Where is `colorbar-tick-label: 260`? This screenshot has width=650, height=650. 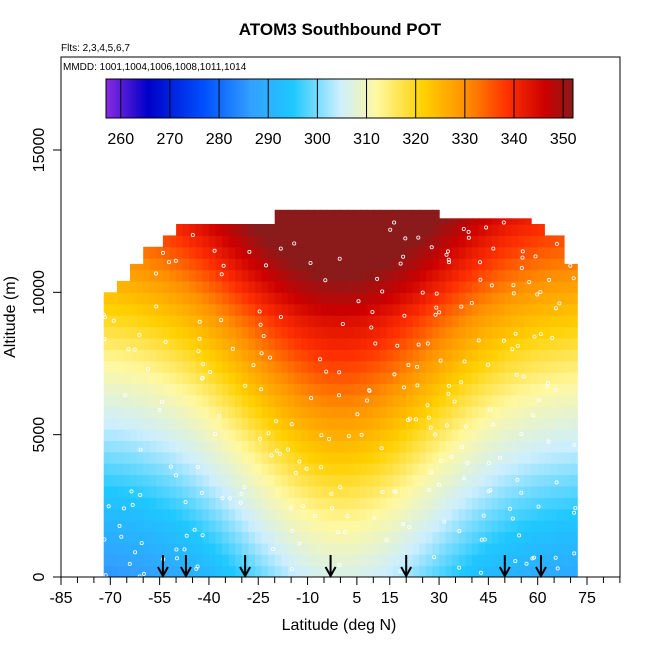 colorbar-tick-label: 260 is located at coordinates (120, 139).